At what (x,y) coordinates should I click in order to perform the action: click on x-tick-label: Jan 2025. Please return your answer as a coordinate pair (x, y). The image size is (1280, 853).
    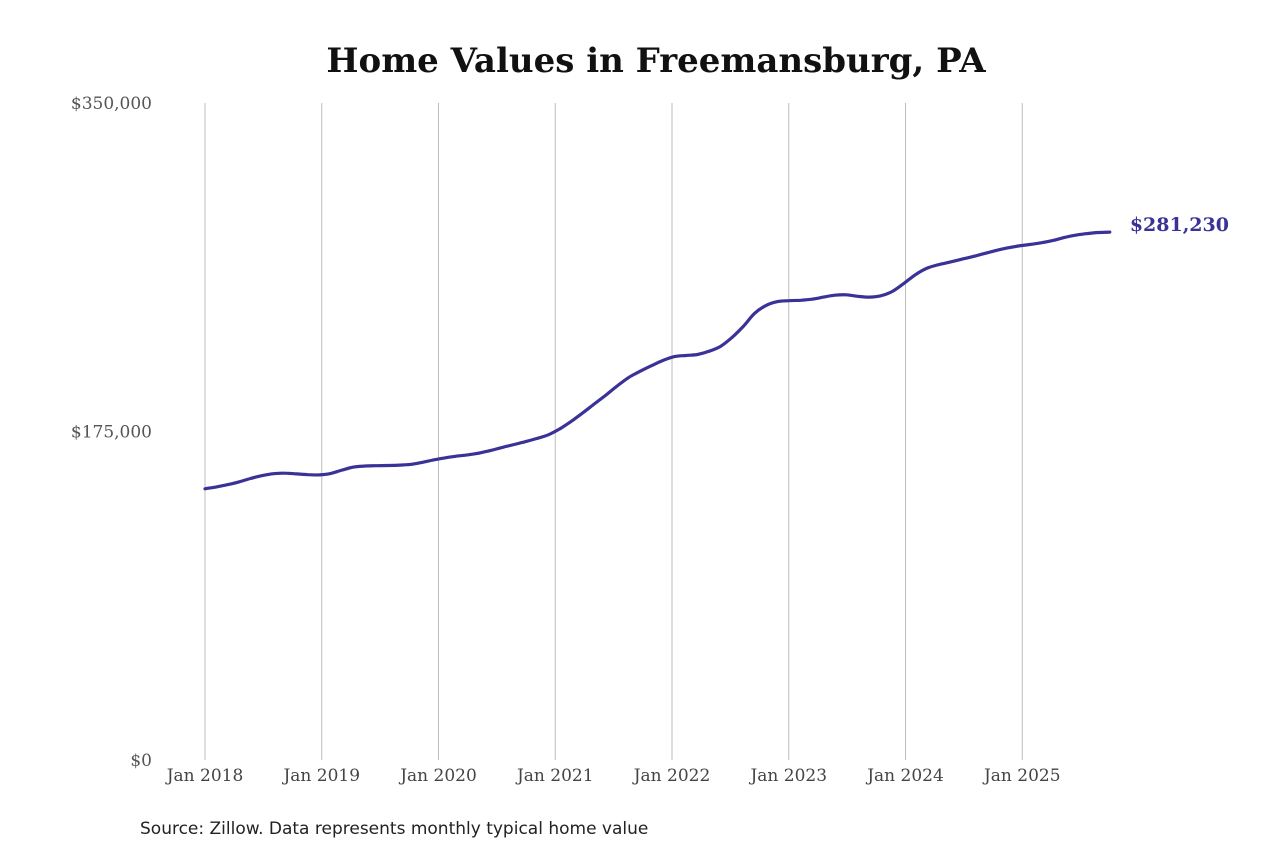
    Looking at the image, I should click on (1021, 776).